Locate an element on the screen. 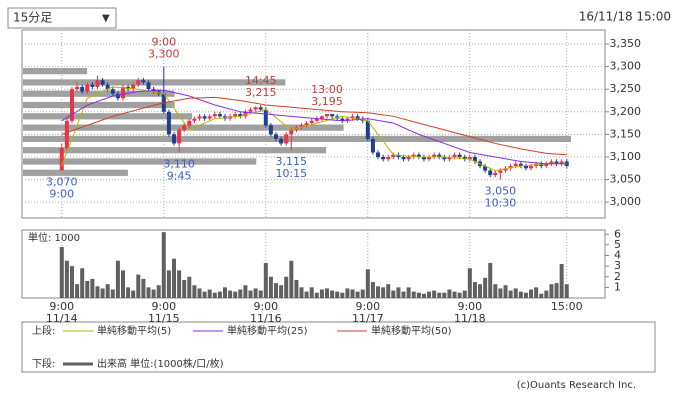 The image size is (682, 400). select-arrow: ▼ is located at coordinates (106, 18).